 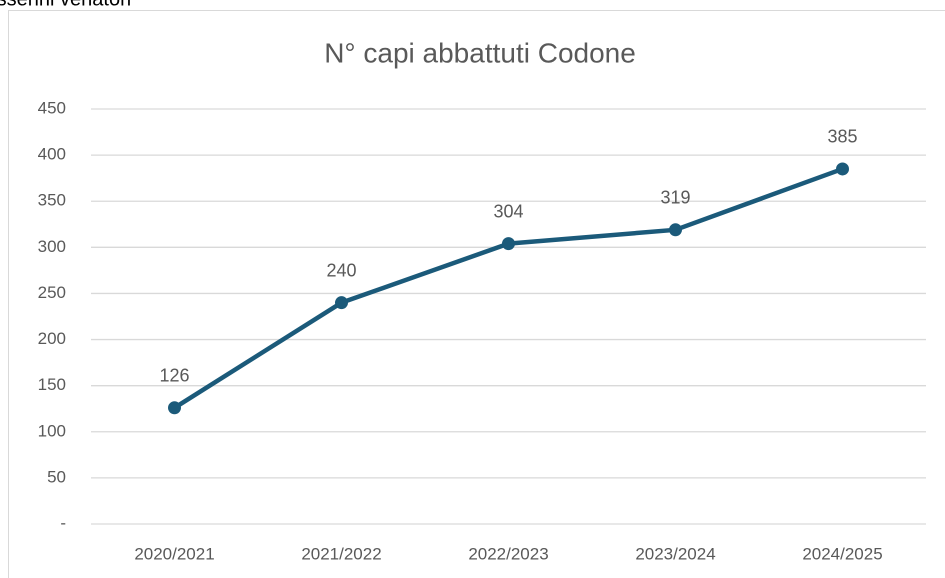 I want to click on data-label: 319, so click(x=675, y=198).